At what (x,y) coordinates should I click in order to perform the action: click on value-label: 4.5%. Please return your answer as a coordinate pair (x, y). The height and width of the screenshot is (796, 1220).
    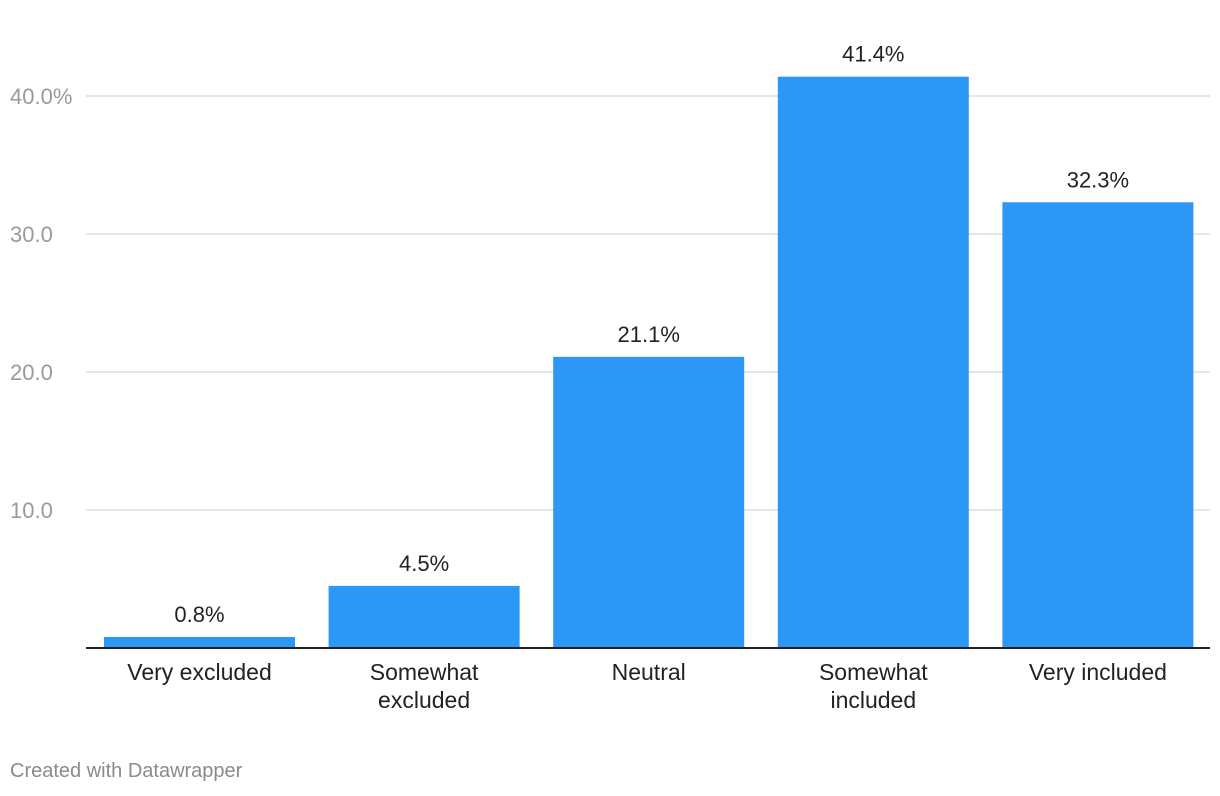
    Looking at the image, I should click on (424, 563).